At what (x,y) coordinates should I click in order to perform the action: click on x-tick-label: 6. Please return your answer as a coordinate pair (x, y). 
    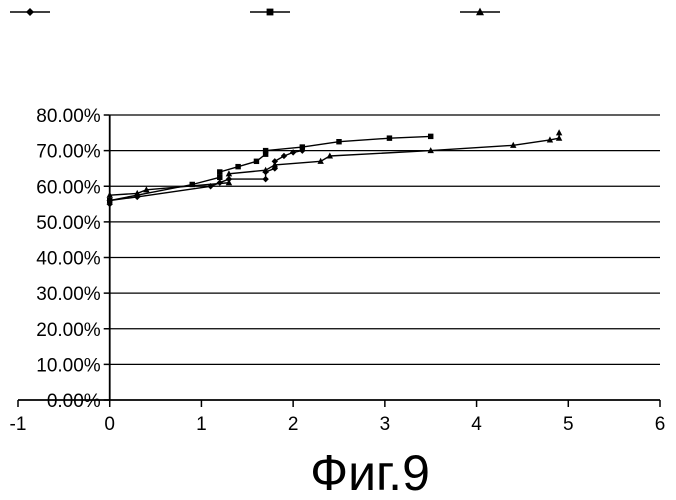
    Looking at the image, I should click on (660, 424).